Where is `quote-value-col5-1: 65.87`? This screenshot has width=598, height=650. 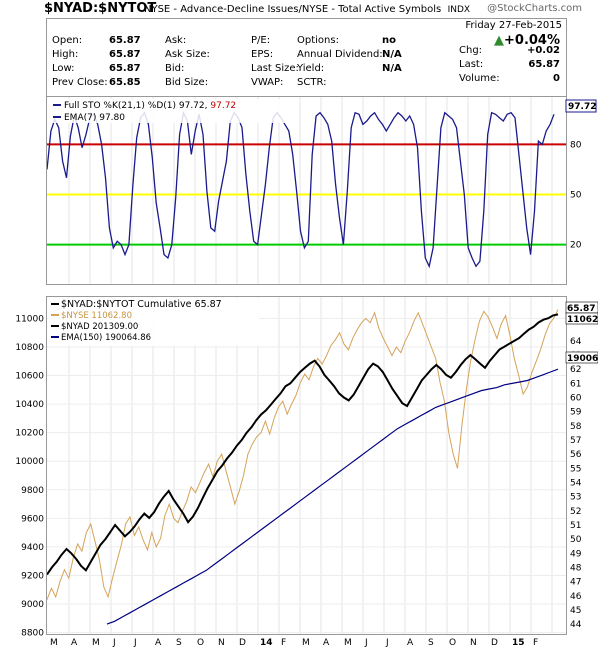
quote-value-col5-1: 65.87 is located at coordinates (544, 64).